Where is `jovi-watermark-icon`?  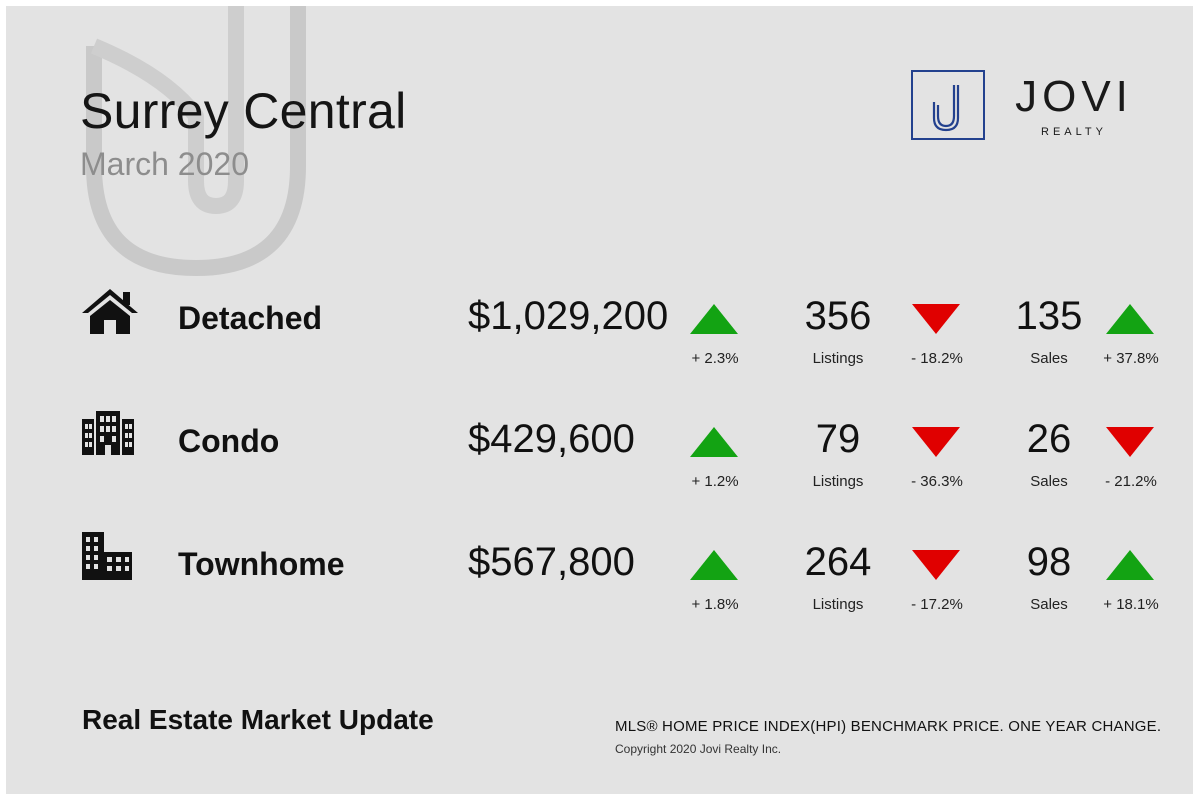
jovi-watermark-icon is located at coordinates (196, 141).